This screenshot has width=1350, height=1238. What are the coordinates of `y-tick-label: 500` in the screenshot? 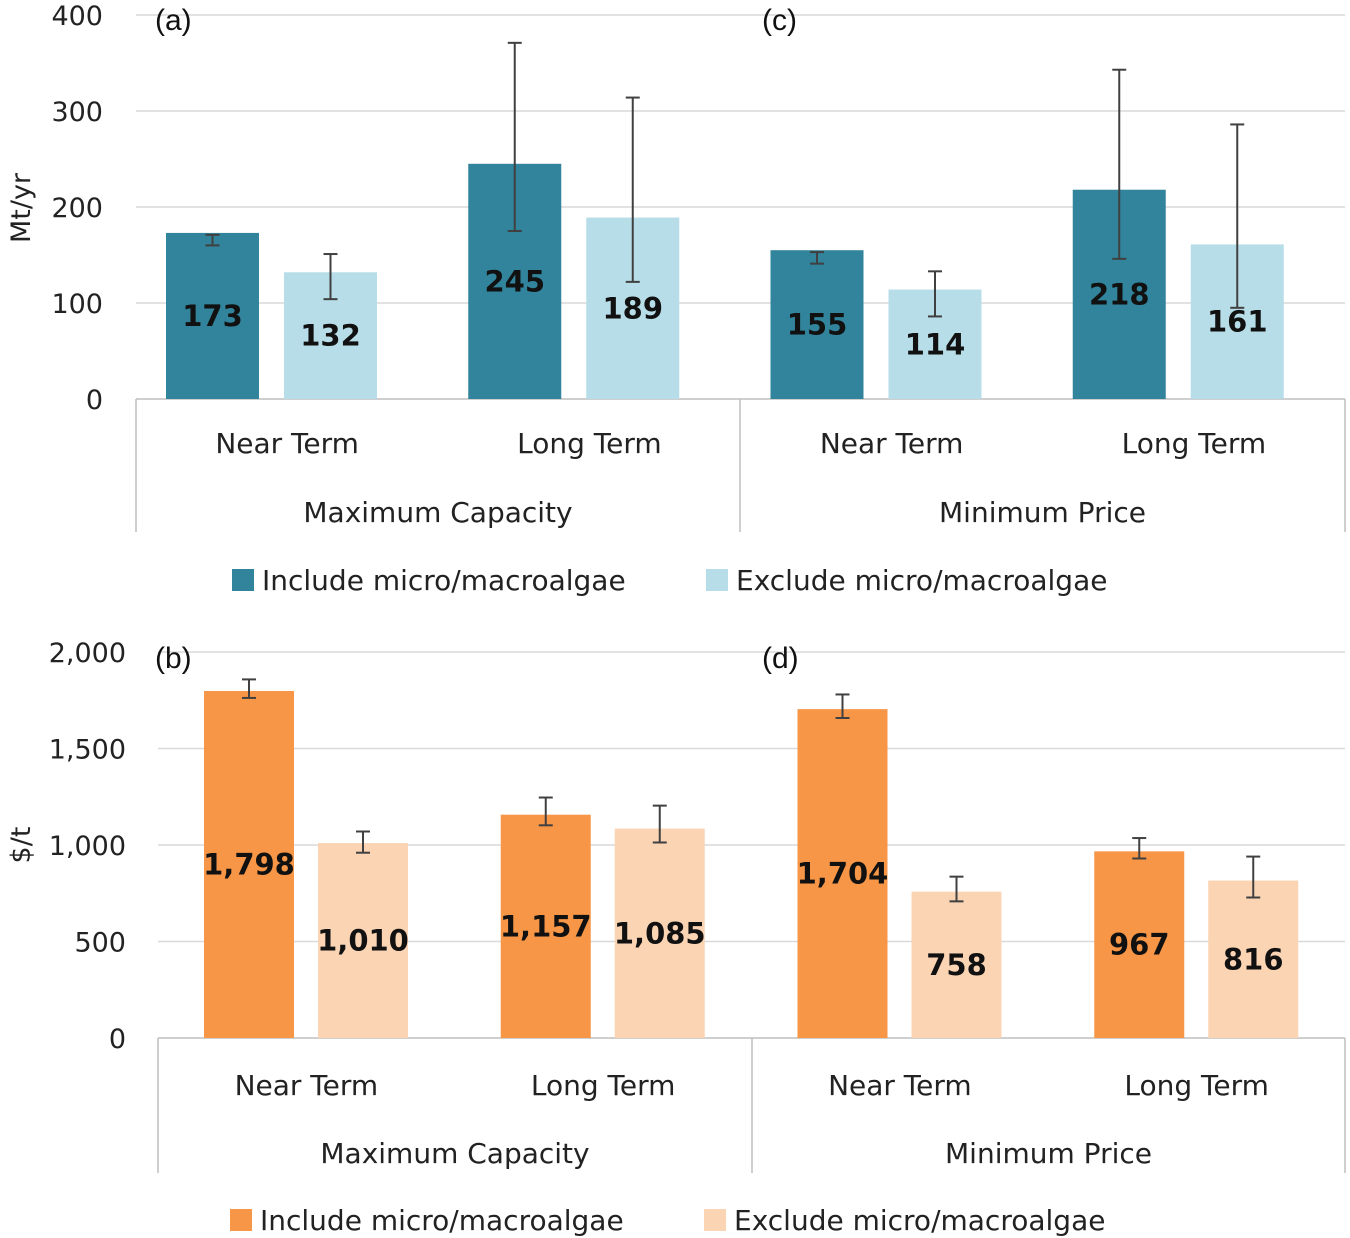 It's located at (100, 943).